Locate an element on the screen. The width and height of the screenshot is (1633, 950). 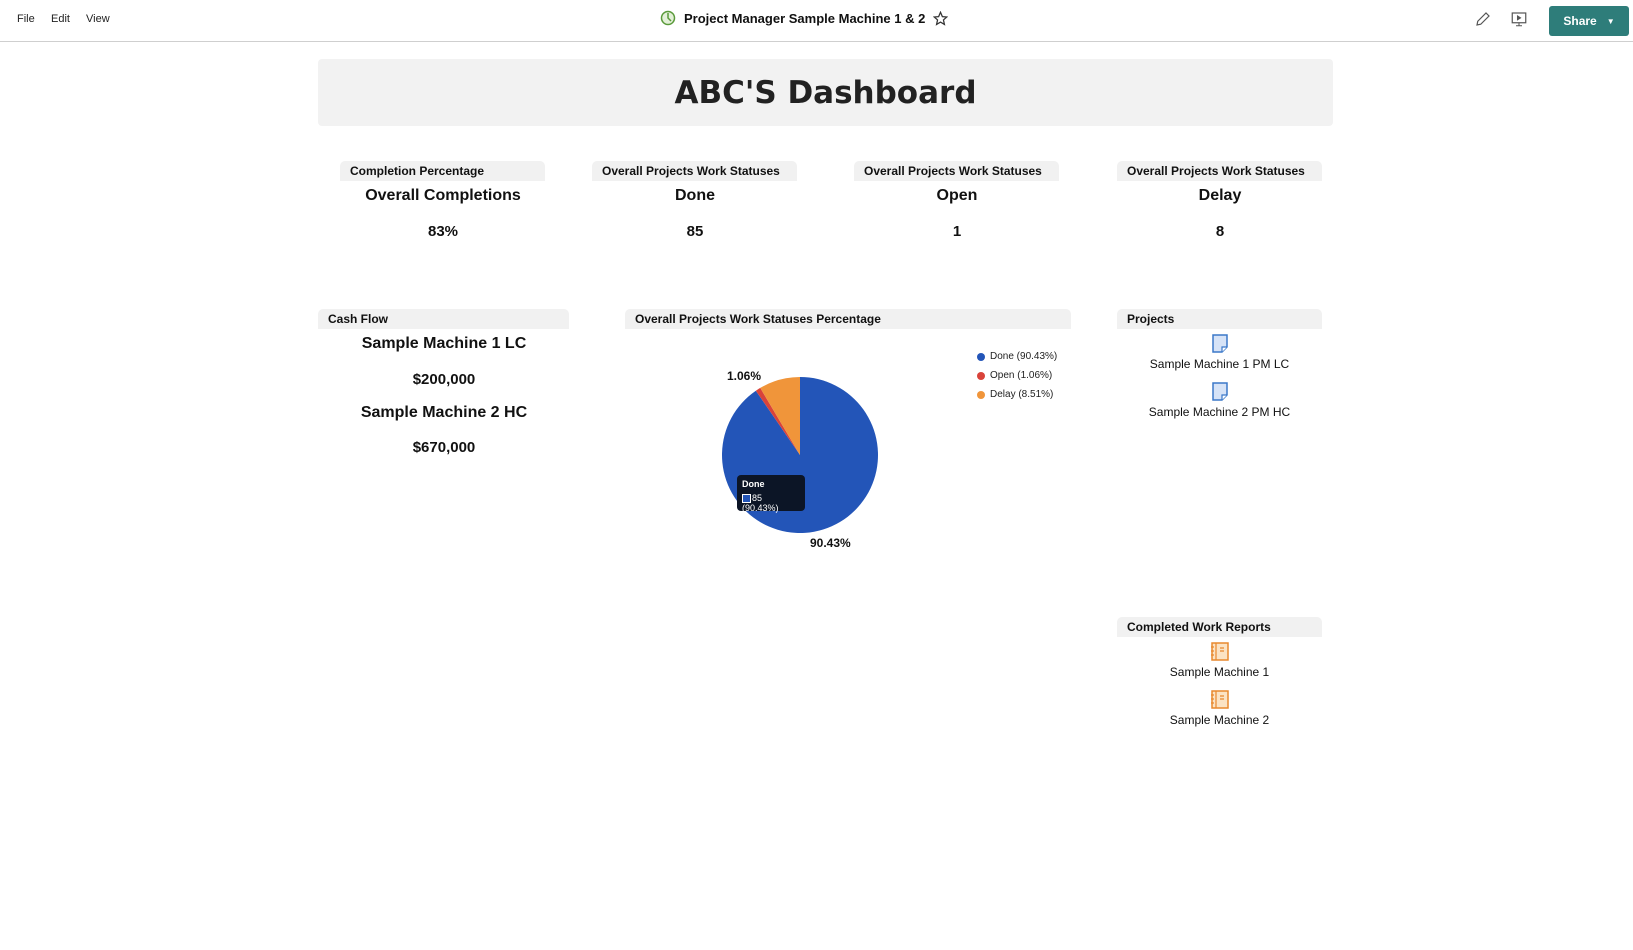
card-value: 83% is located at coordinates (443, 231).